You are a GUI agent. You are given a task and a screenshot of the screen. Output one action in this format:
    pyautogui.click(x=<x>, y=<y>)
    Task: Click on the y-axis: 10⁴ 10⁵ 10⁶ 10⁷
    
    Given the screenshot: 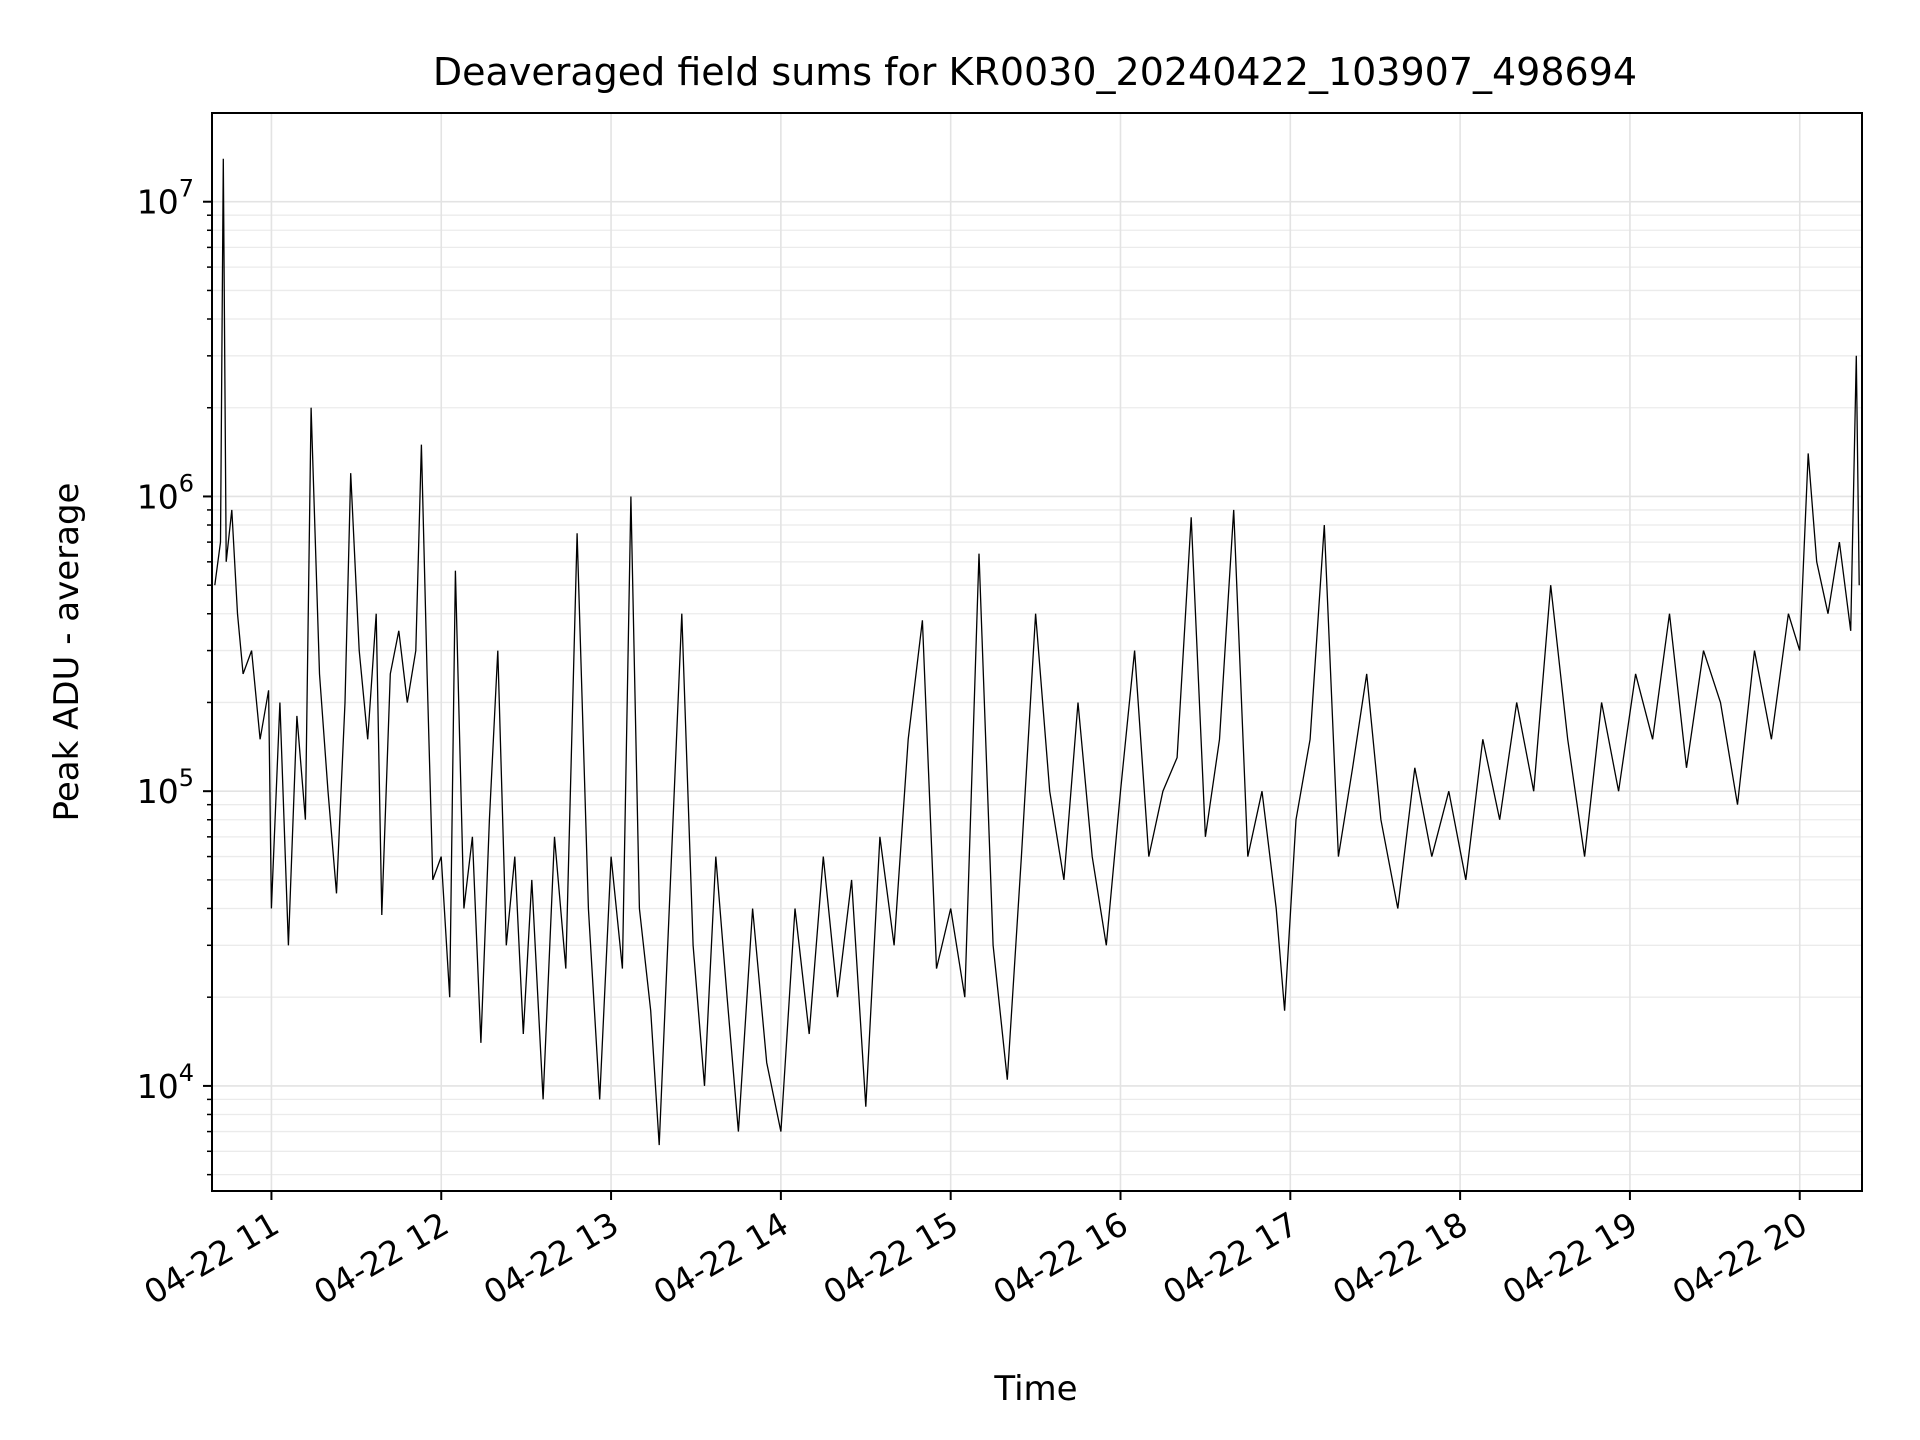 What is the action you would take?
    pyautogui.click(x=174, y=675)
    